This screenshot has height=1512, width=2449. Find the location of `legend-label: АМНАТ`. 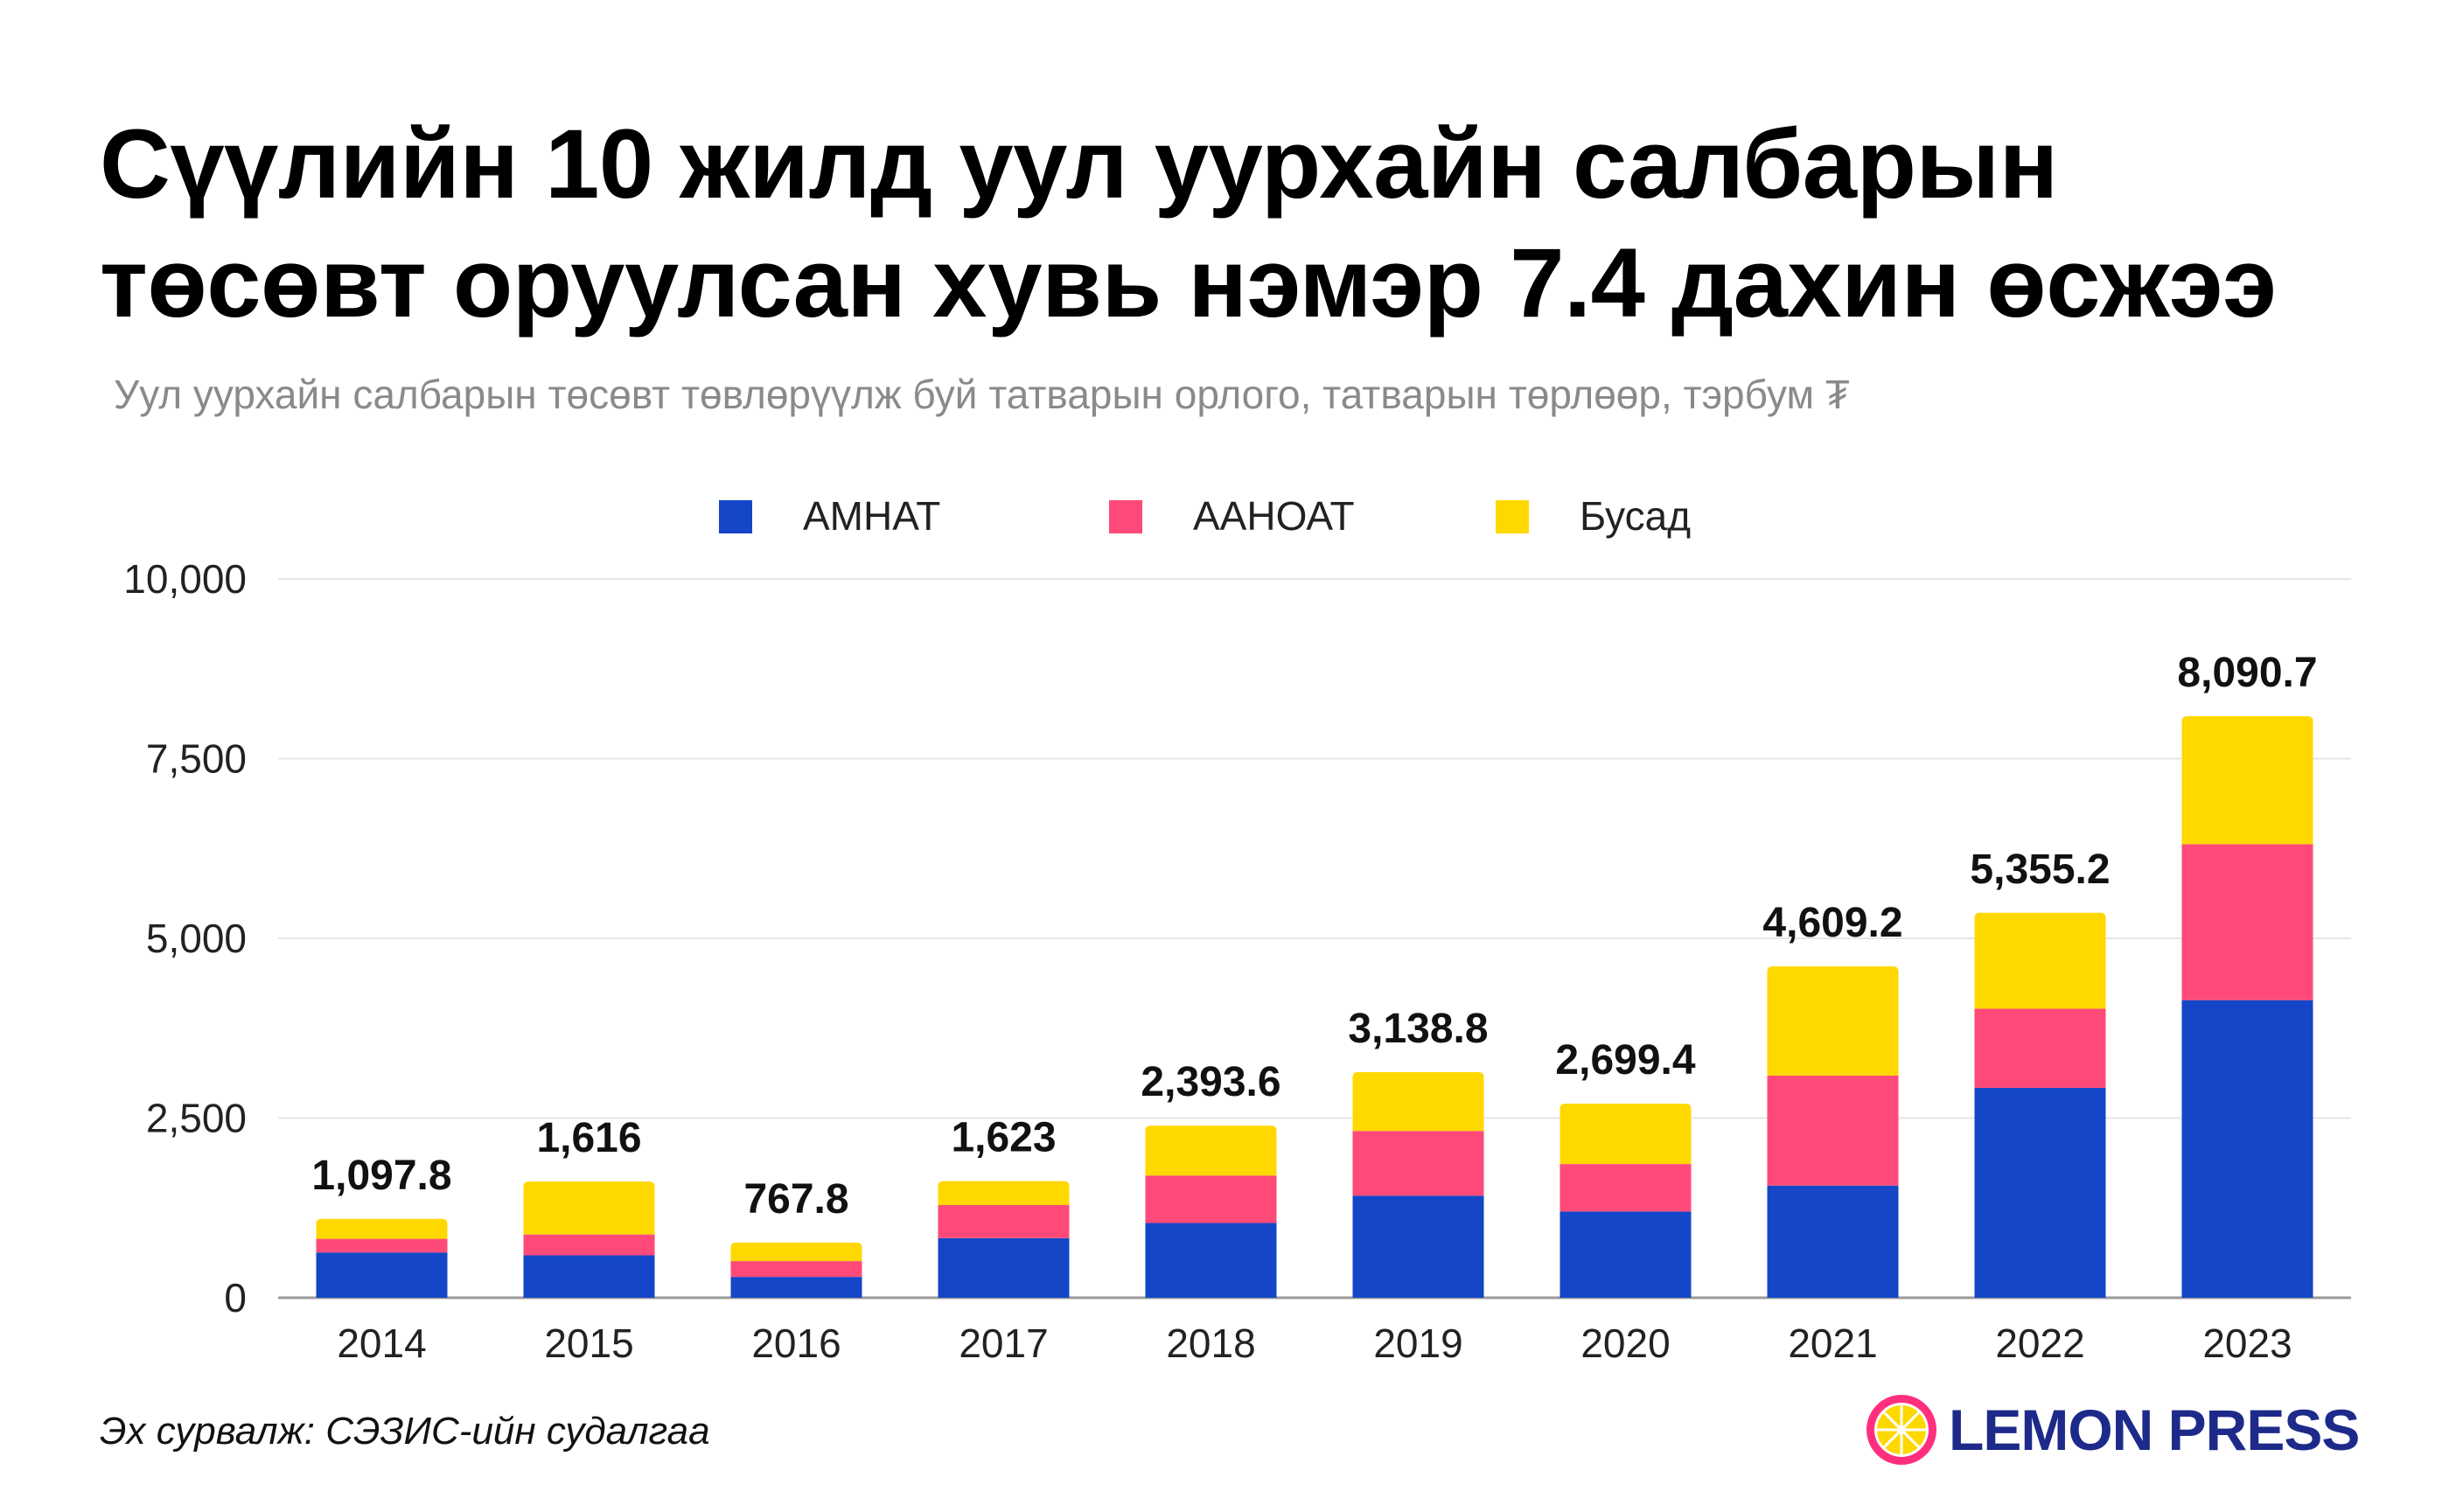

legend-label: АМНАТ is located at coordinates (871, 516).